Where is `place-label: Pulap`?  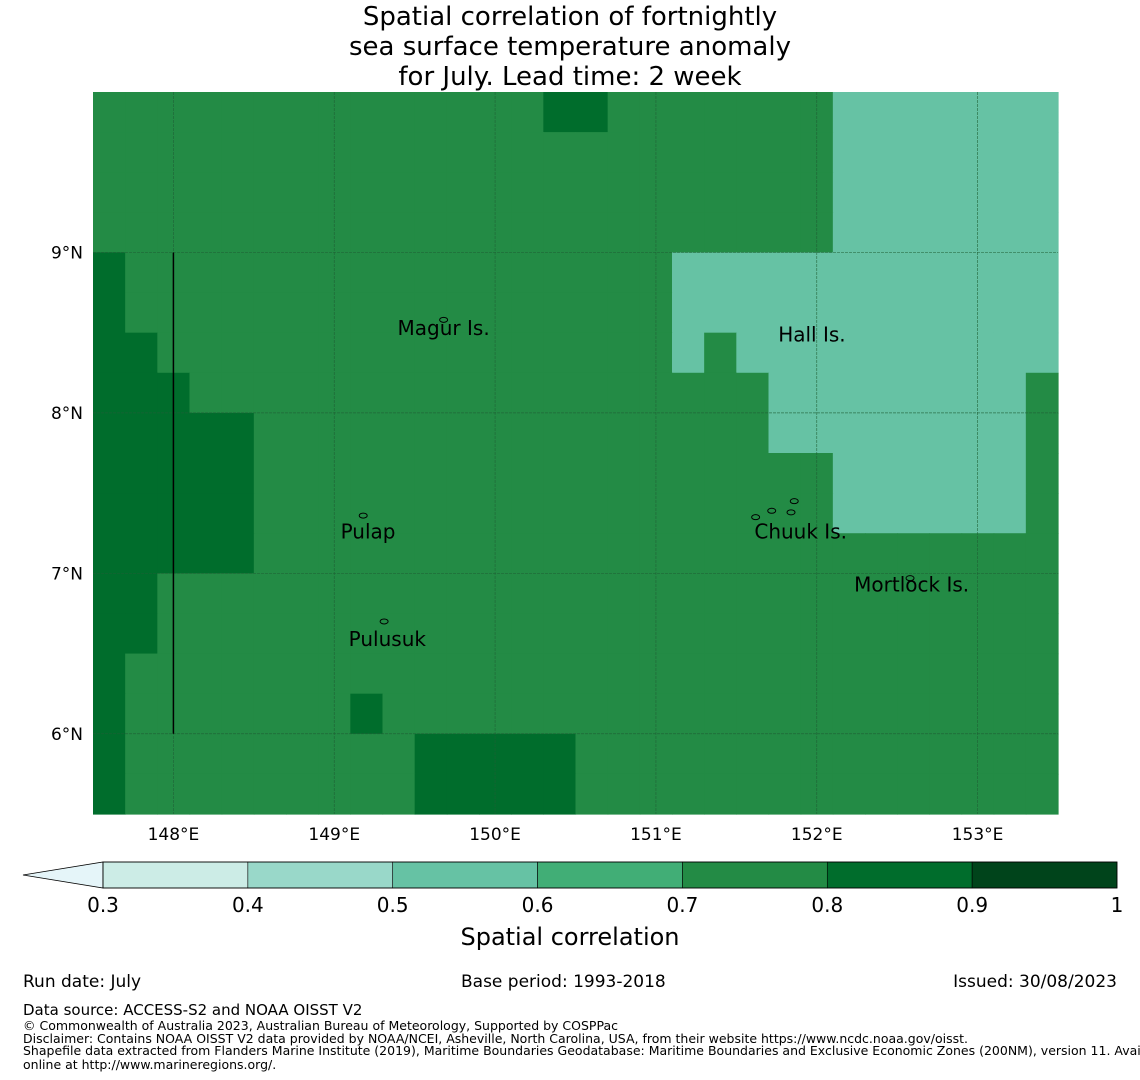 place-label: Pulap is located at coordinates (368, 532).